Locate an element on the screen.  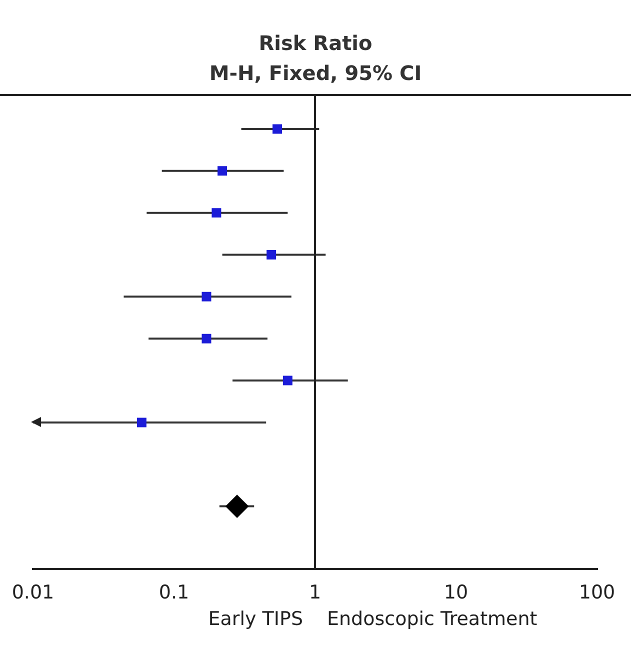
x-tick-label: 1 is located at coordinates (315, 593).